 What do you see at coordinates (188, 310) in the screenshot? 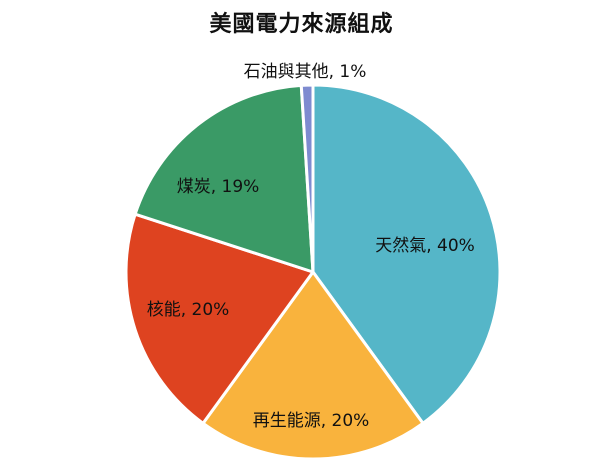
I see `slice-label-3: 核能, 20%` at bounding box center [188, 310].